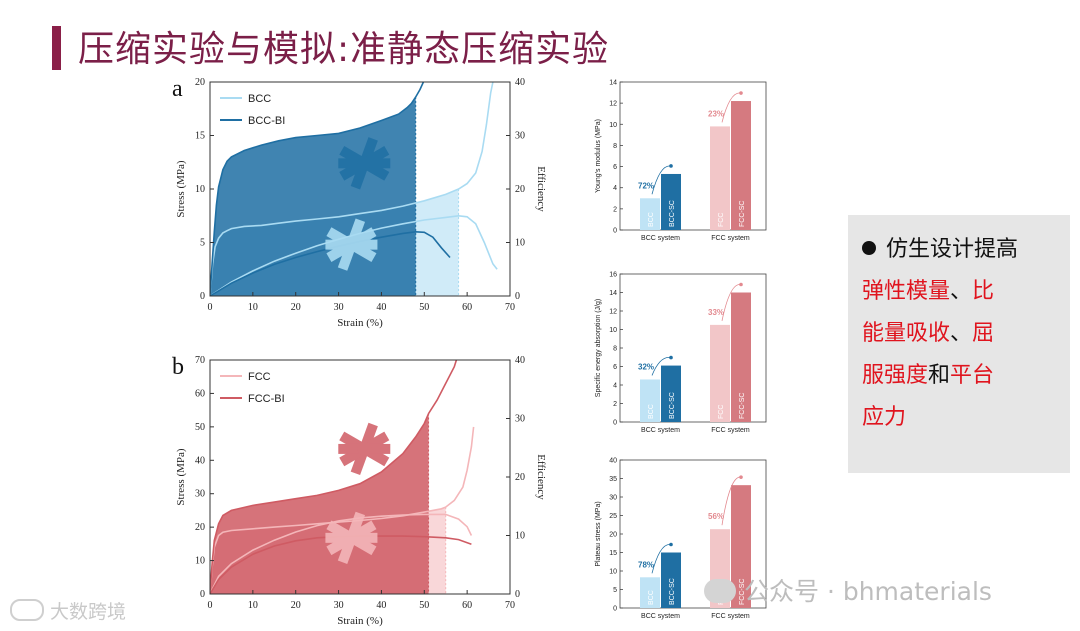  Describe the element at coordinates (598, 348) in the screenshot. I see `y-axis-label: Specific energy absorption (J/g)` at that location.